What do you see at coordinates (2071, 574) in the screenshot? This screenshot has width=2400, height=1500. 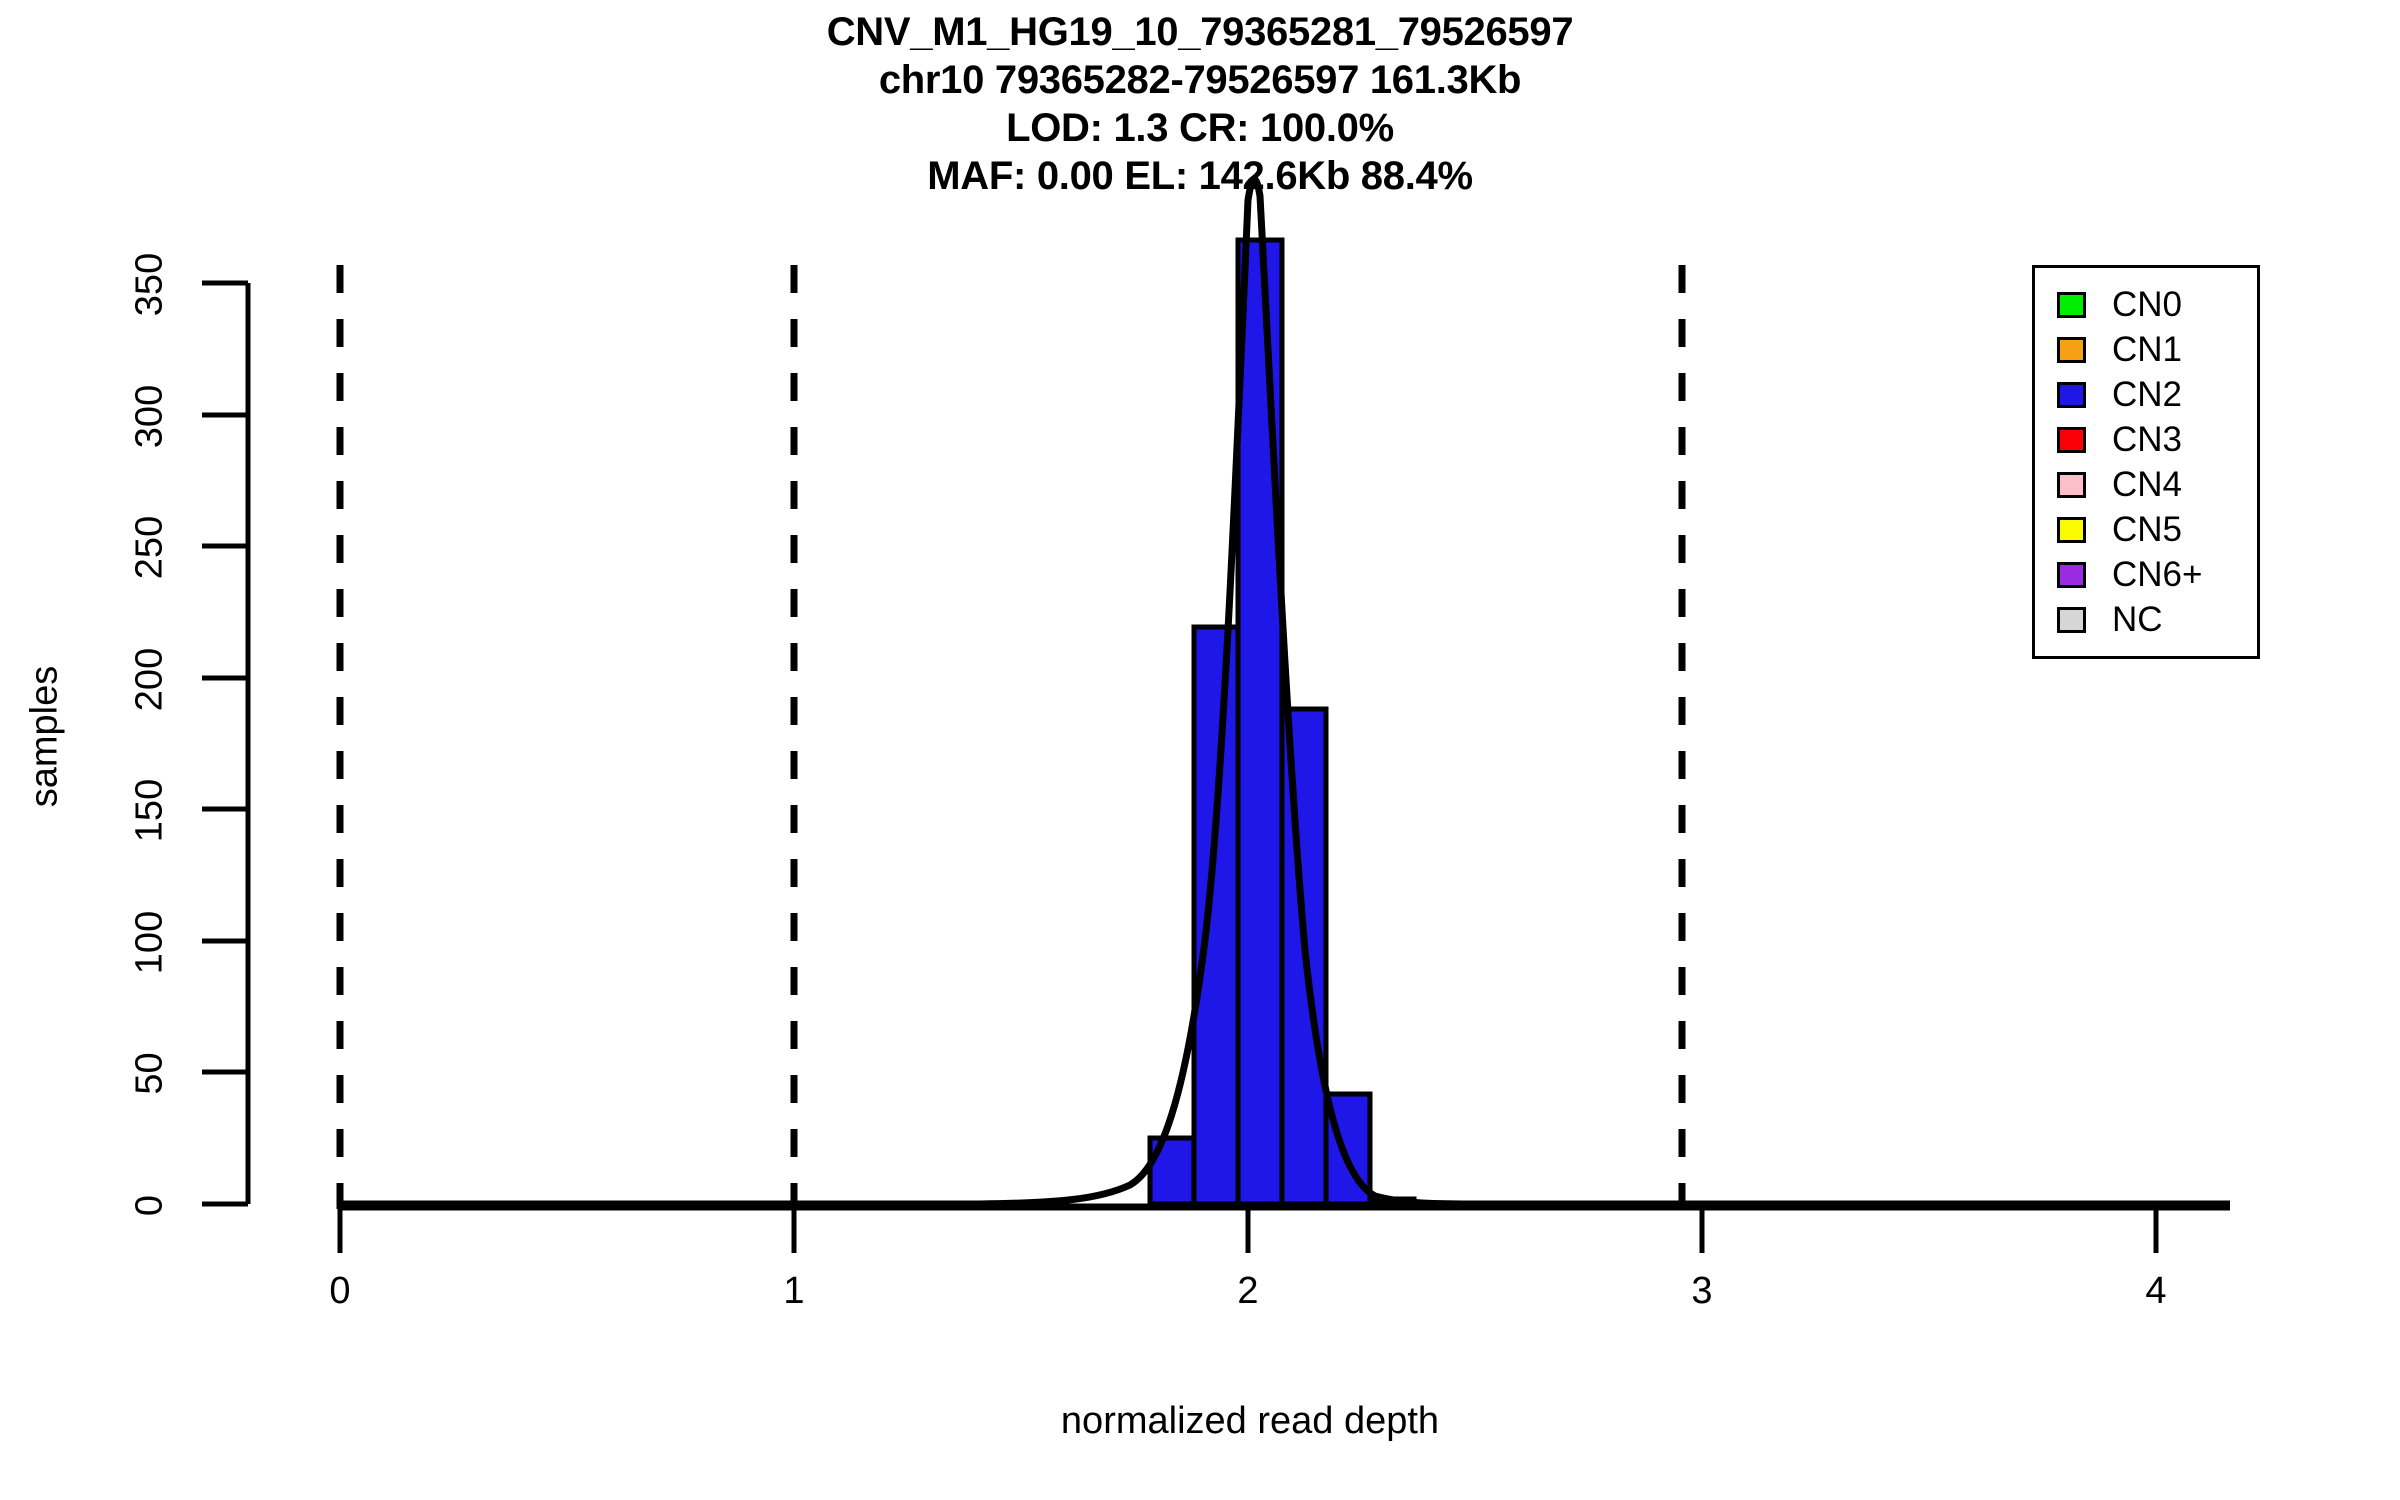 I see `legend-swatch-cn6plus` at bounding box center [2071, 574].